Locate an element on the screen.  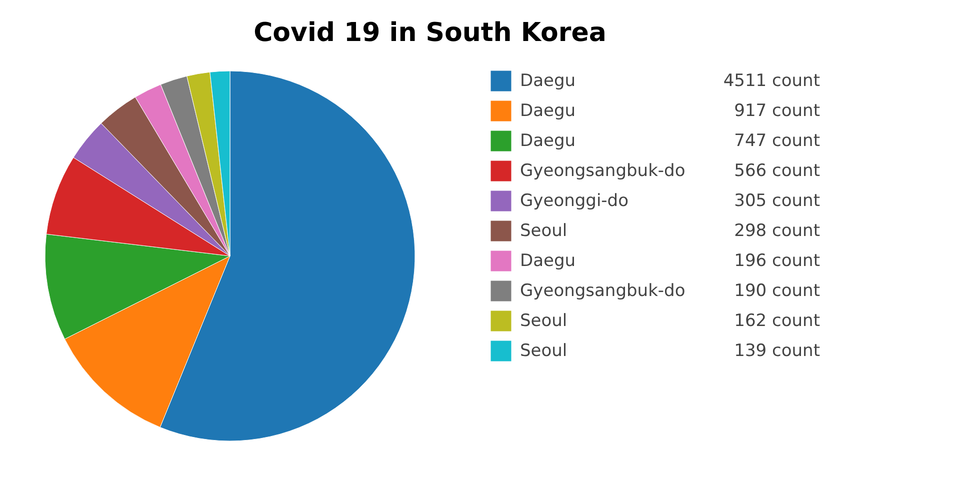
data-label: 139 count is located at coordinates (777, 351).